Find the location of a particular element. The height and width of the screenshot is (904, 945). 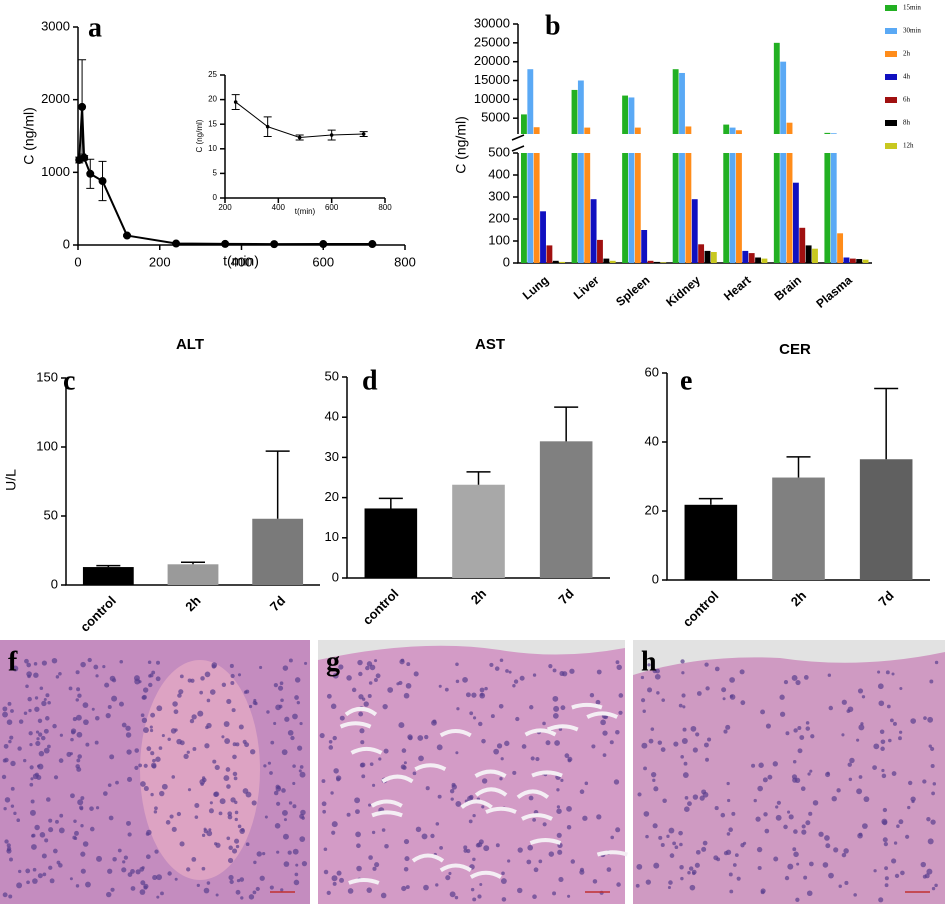

panel-letter: a is located at coordinates (95, 27).